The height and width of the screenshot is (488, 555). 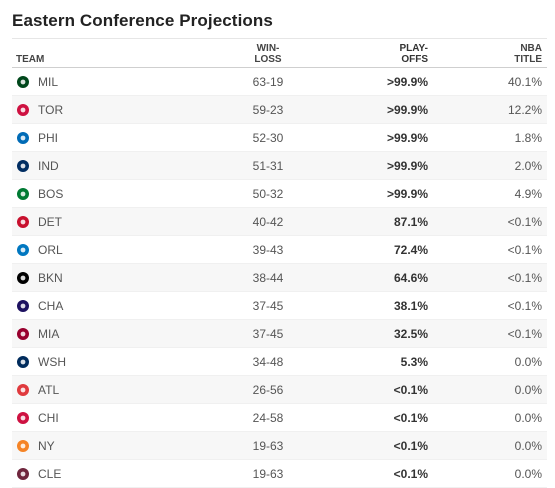 I want to click on win-loss-cell: 24-58, so click(x=268, y=417).